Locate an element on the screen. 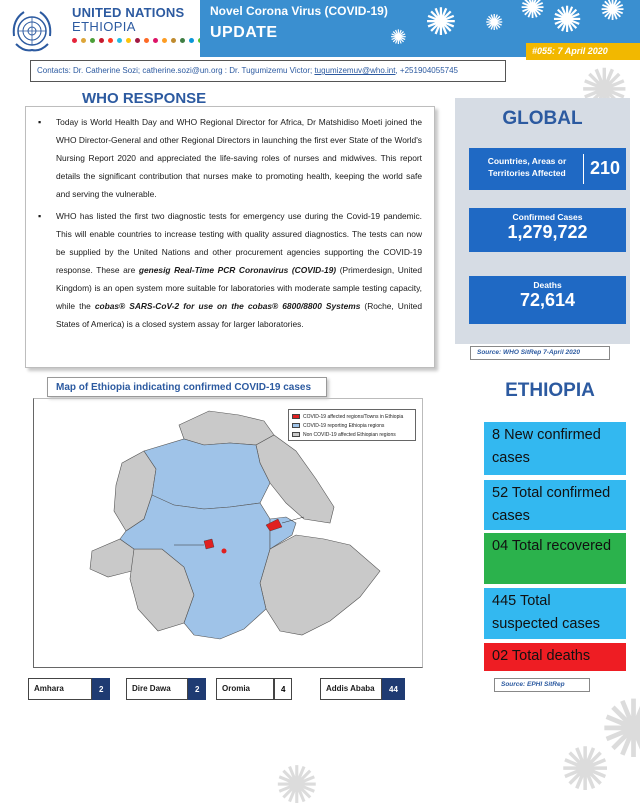  region-addis-ababa: Addis Ababa 44 is located at coordinates (362, 689).